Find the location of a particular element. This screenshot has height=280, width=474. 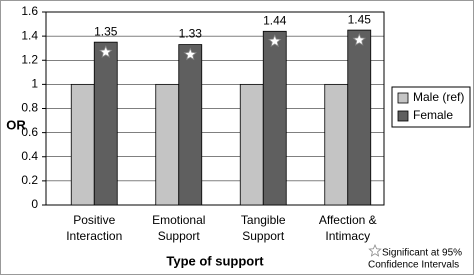

y-tick-label: 1.6 is located at coordinates (29, 11).